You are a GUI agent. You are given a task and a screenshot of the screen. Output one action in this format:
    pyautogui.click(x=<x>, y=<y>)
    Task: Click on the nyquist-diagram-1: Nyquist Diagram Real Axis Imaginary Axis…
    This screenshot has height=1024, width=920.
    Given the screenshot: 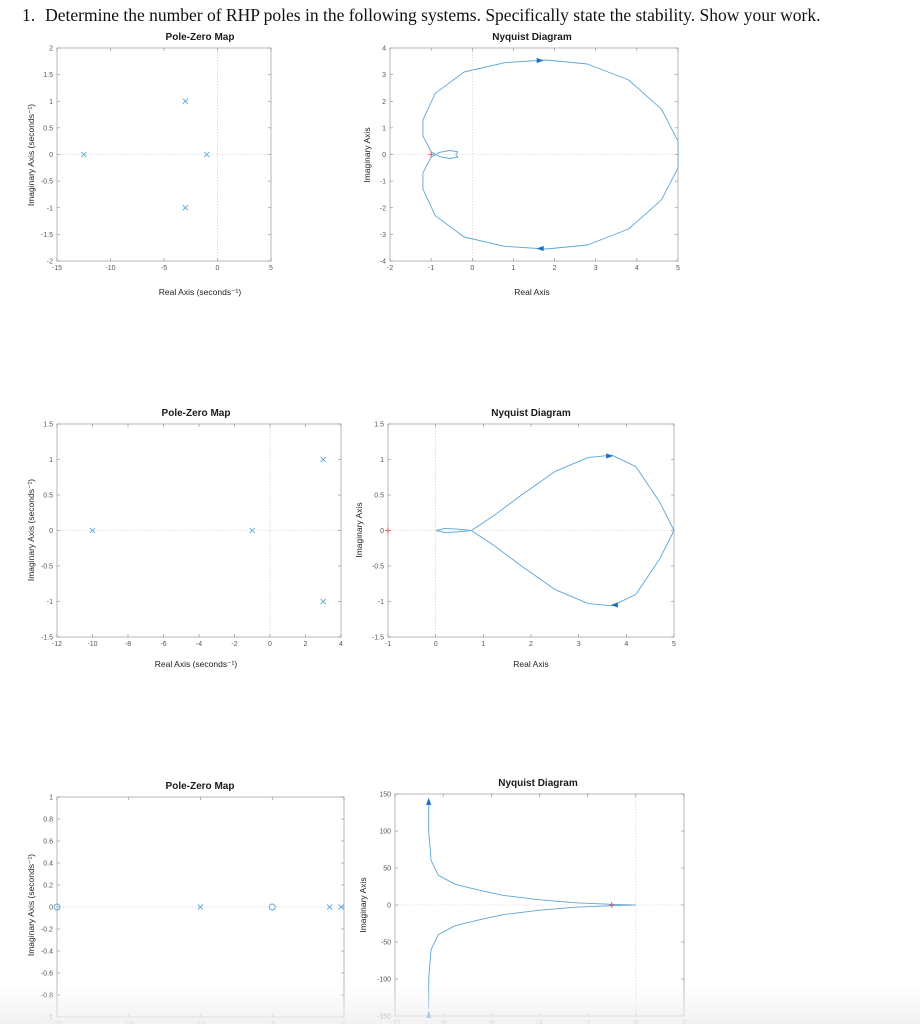 What is the action you would take?
    pyautogui.click(x=521, y=164)
    